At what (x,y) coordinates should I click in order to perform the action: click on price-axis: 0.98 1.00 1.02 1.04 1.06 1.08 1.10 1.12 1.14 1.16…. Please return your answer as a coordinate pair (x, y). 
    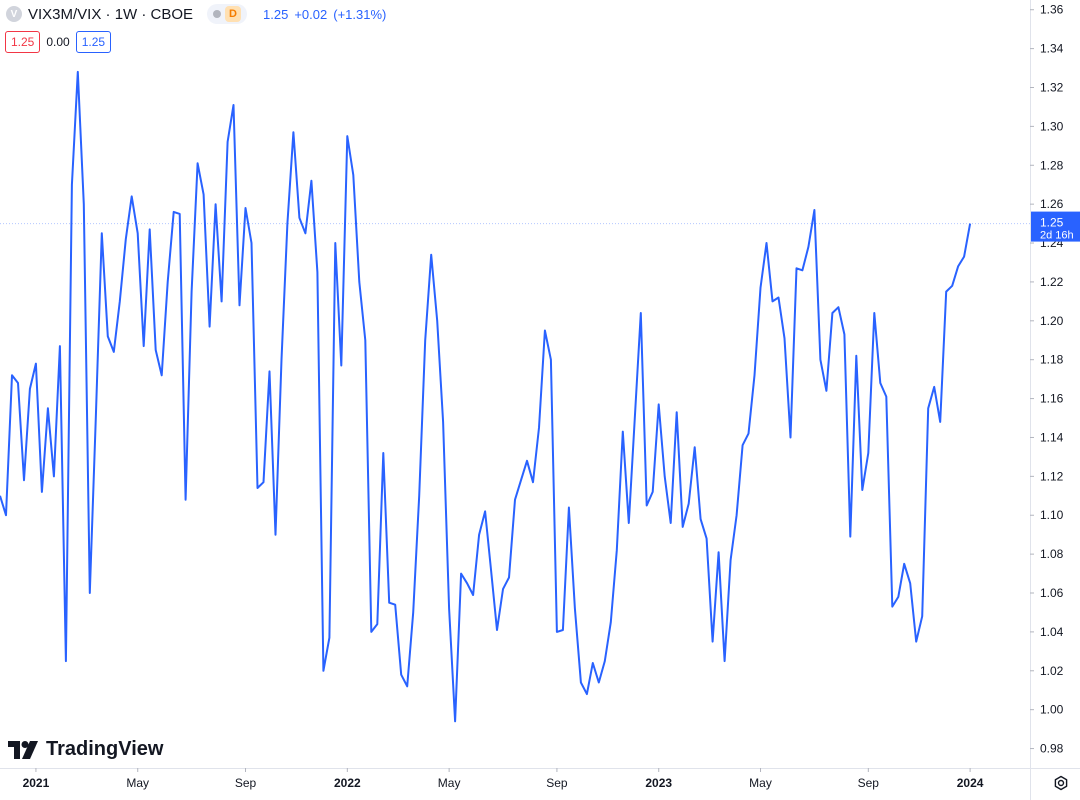
    Looking at the image, I should click on (1055, 400).